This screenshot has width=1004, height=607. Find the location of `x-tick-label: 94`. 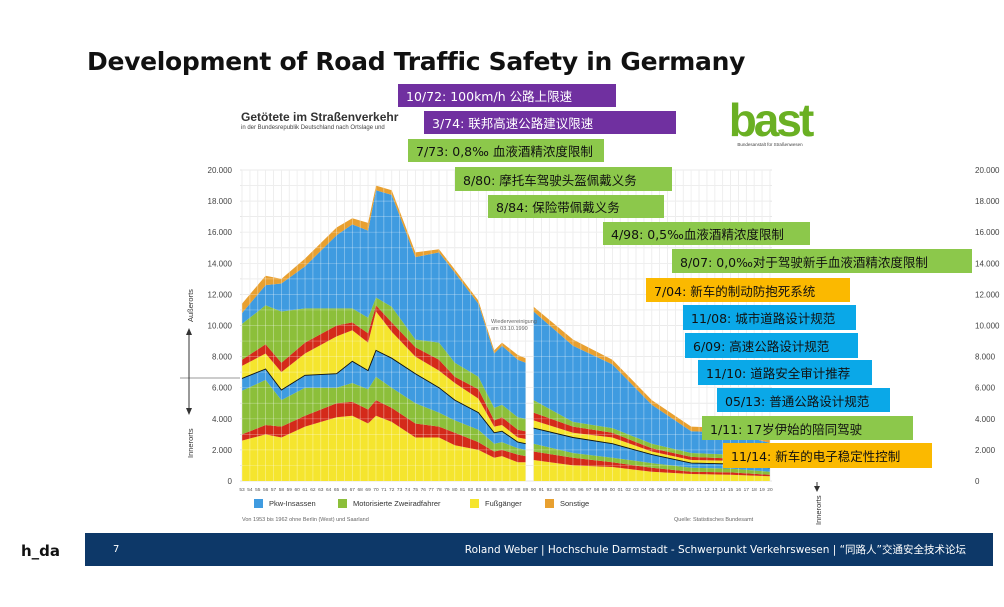

x-tick-label: 94 is located at coordinates (565, 490).